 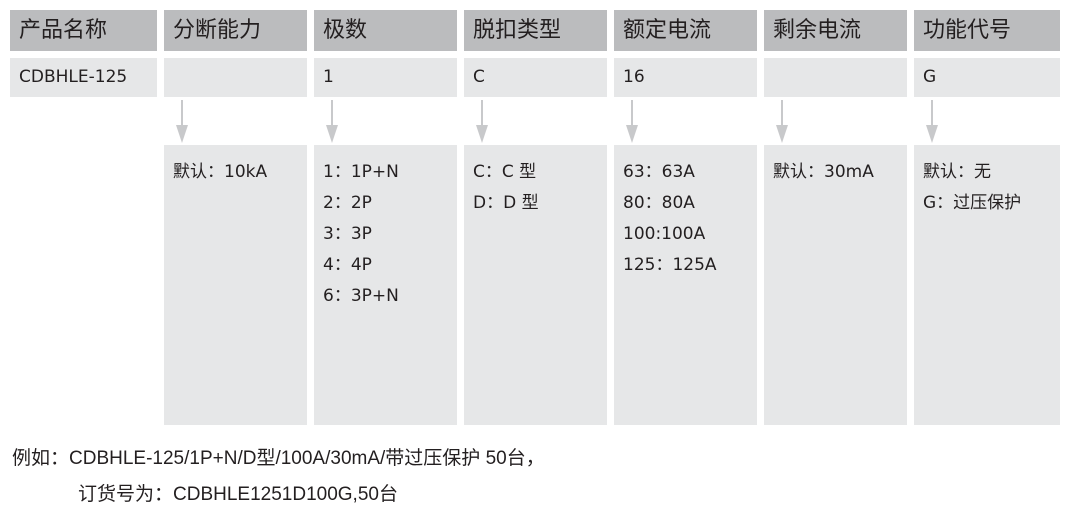 I want to click on column-details: 默认：无 G：过压保护, so click(x=987, y=285).